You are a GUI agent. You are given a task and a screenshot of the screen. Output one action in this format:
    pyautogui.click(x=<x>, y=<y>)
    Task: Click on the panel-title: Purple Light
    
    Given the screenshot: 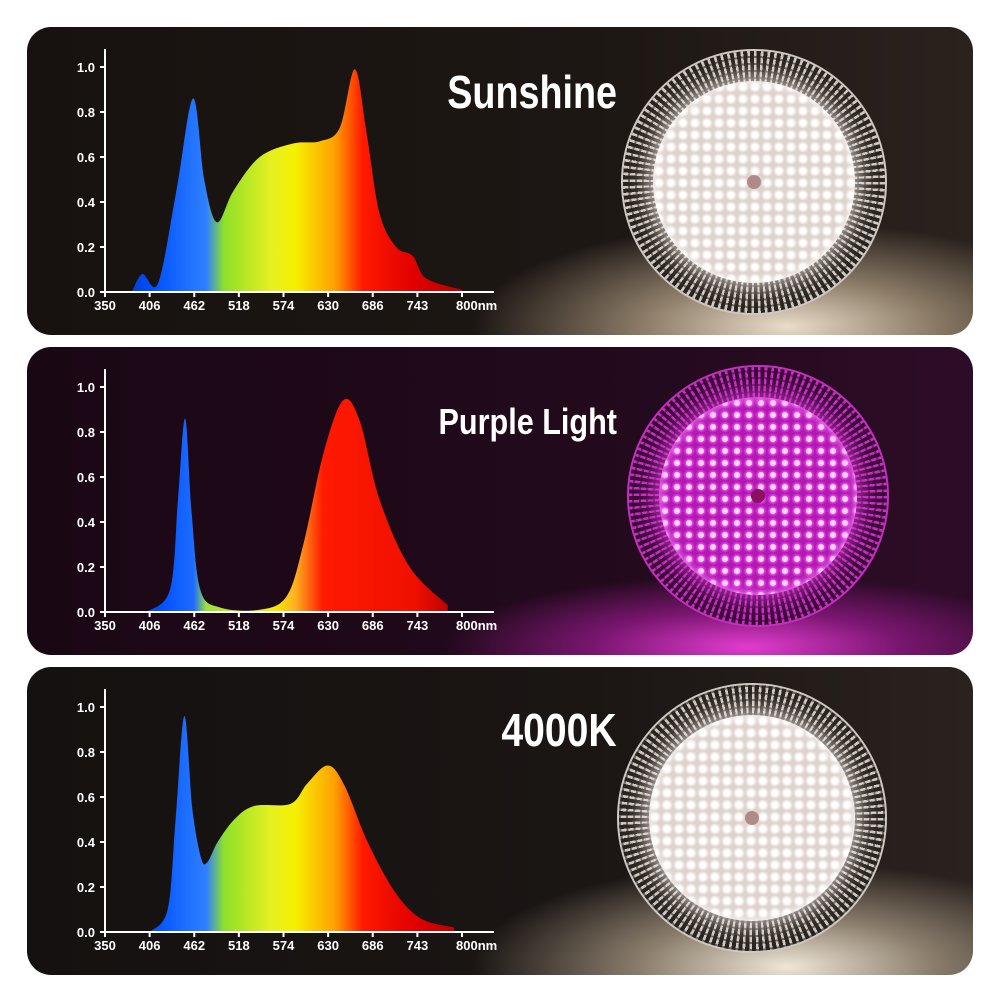 What is the action you would take?
    pyautogui.click(x=528, y=421)
    